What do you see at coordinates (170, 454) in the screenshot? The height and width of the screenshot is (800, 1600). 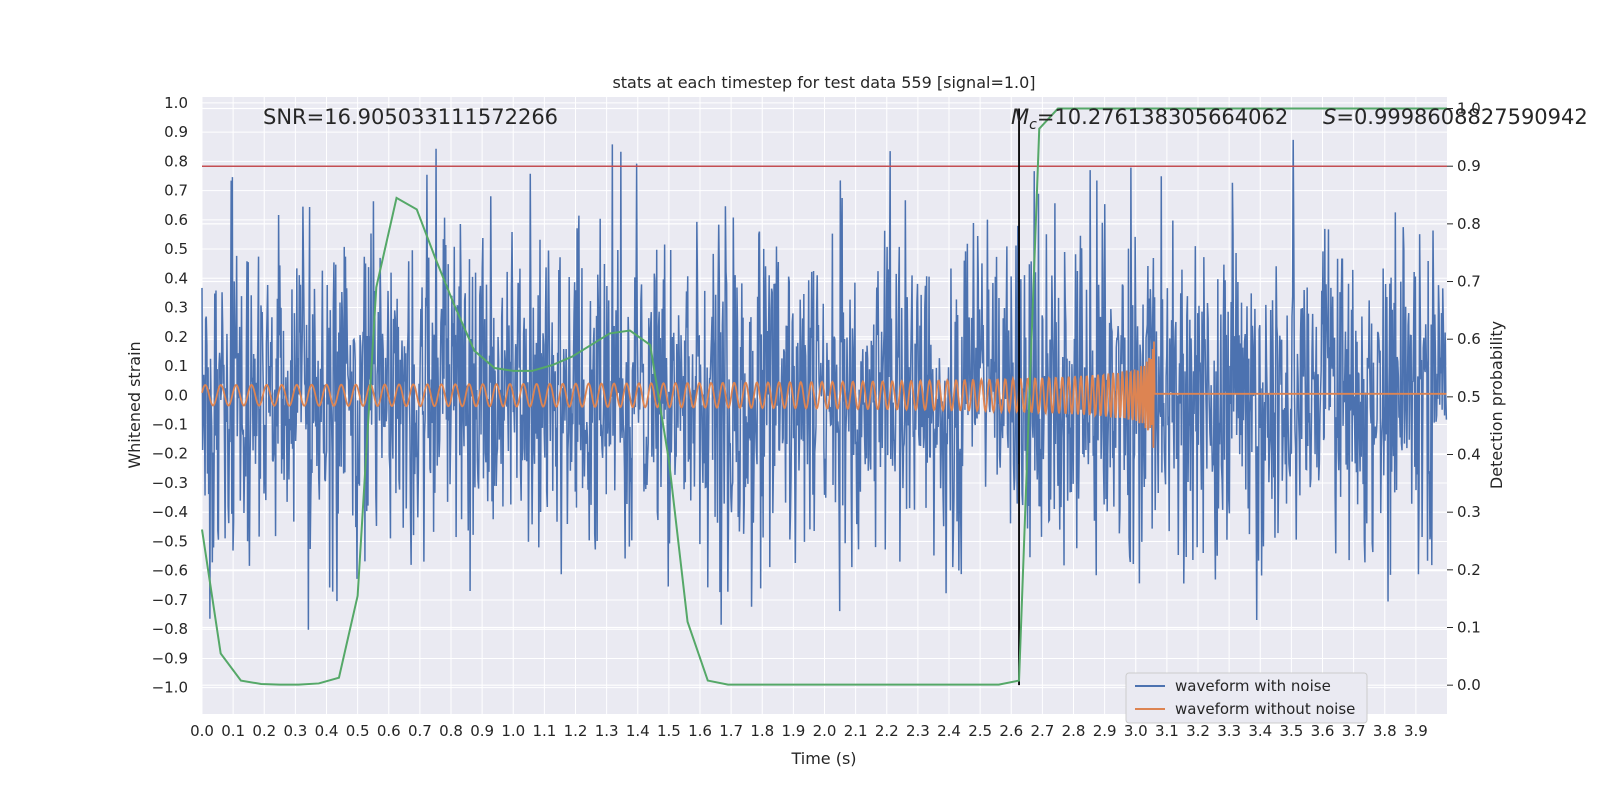 I see `y-tick-label: −0.2` at bounding box center [170, 454].